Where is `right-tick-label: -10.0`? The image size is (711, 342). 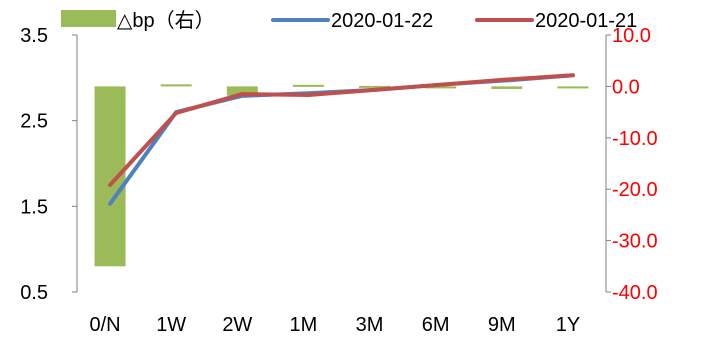 right-tick-label: -10.0 is located at coordinates (635, 139).